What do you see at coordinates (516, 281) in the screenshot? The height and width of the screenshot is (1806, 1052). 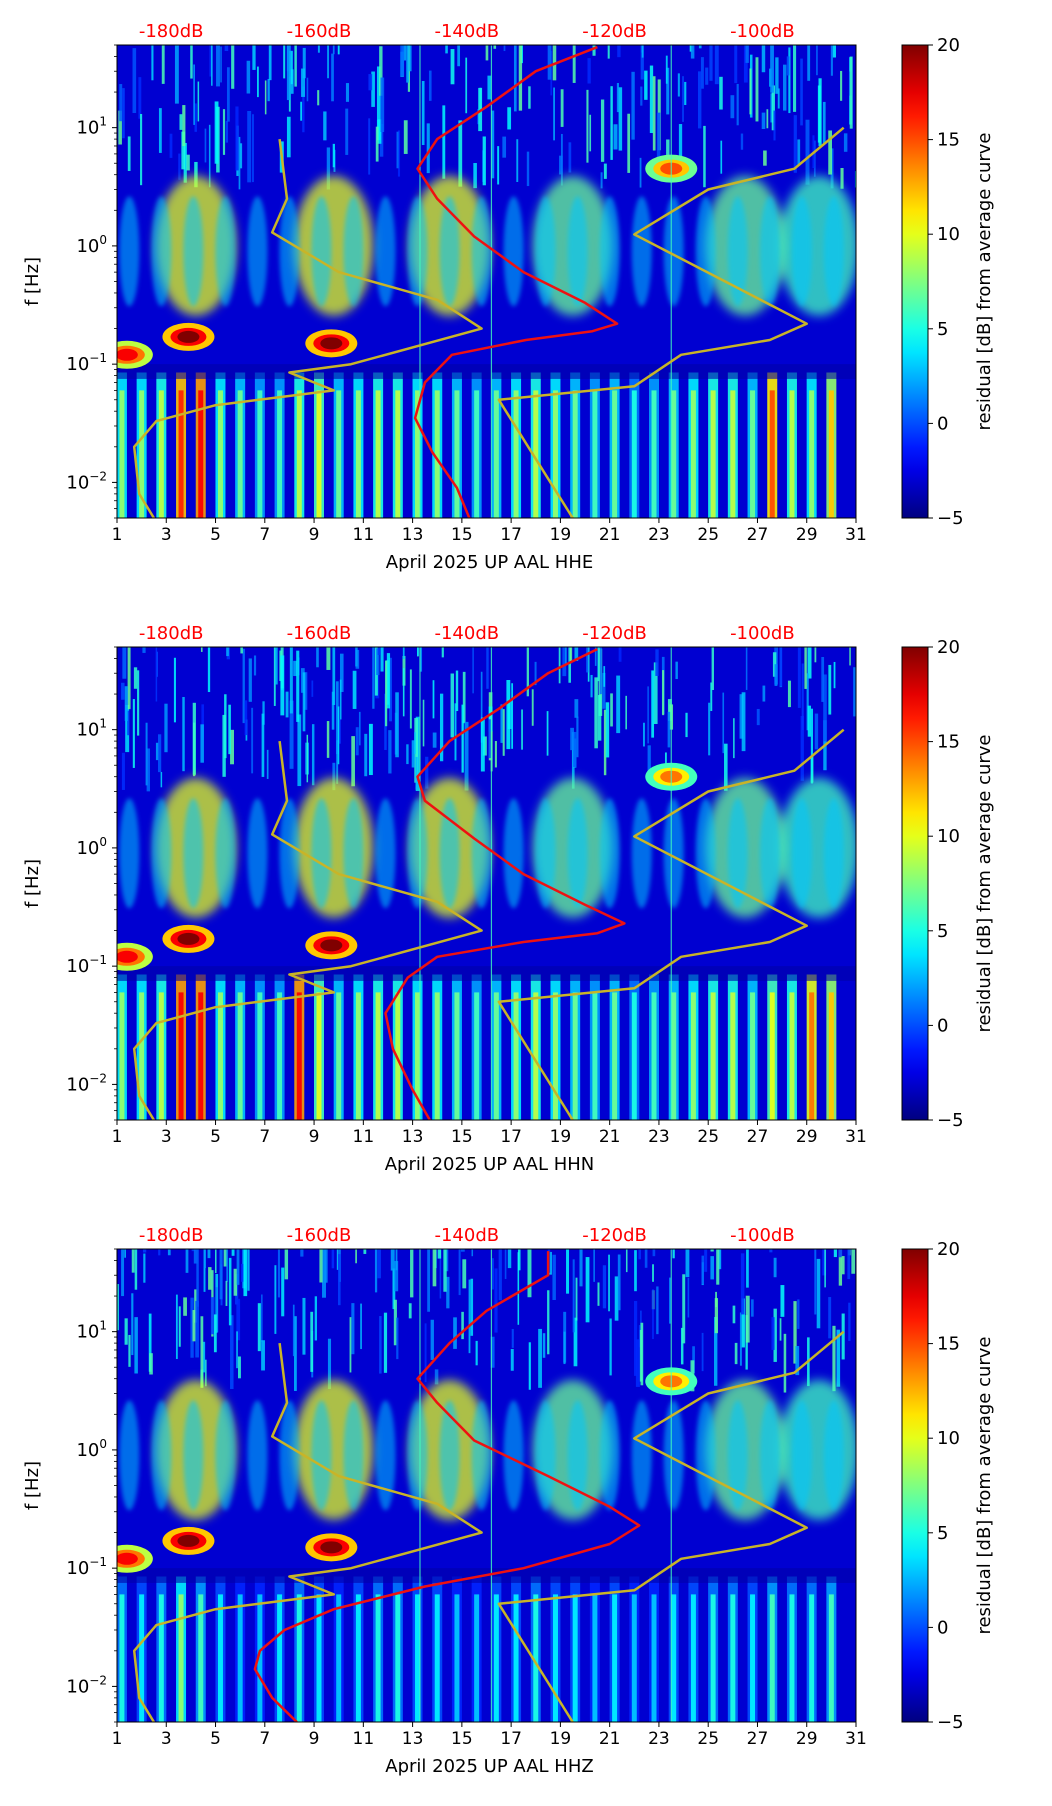 I see `average-psd-curve` at bounding box center [516, 281].